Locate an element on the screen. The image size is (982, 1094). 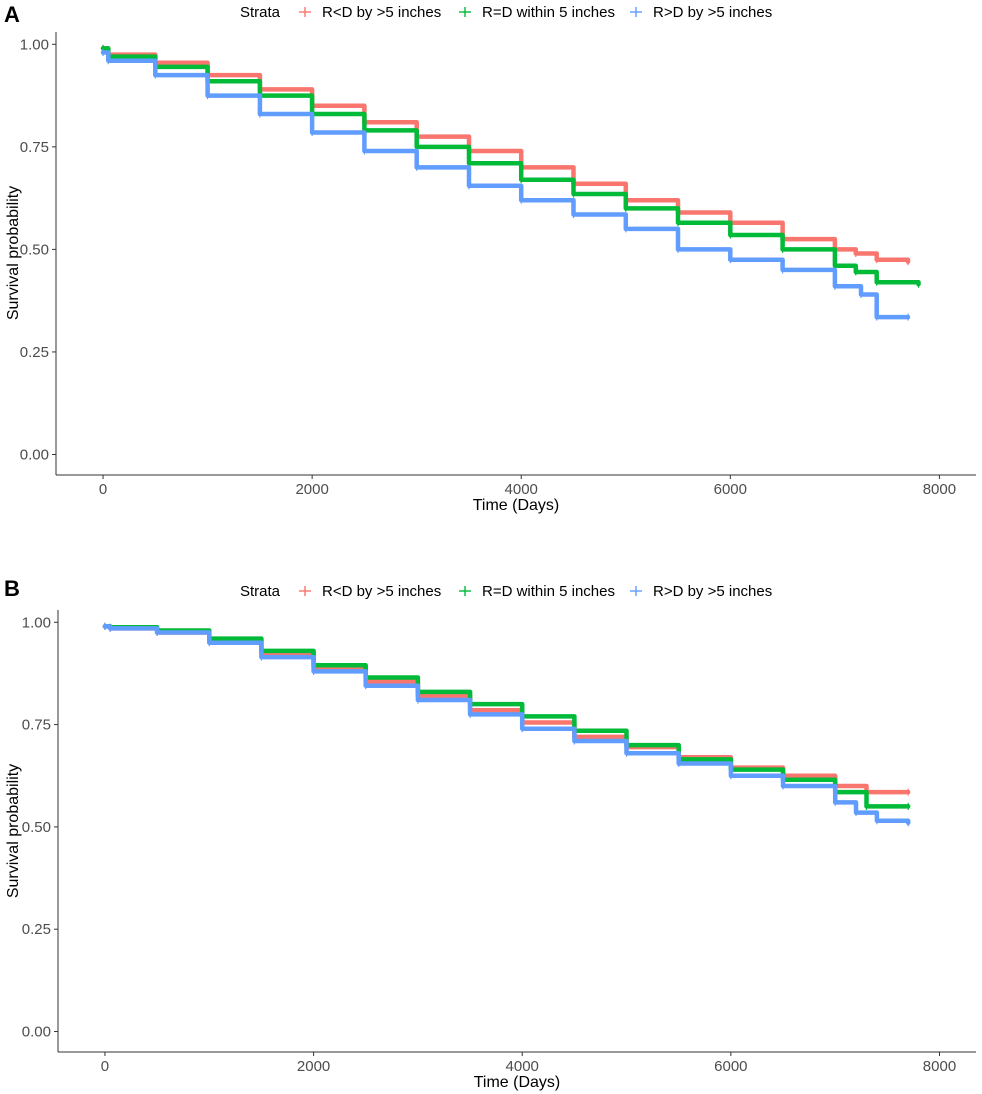
panel-label: A is located at coordinates (12, 14).